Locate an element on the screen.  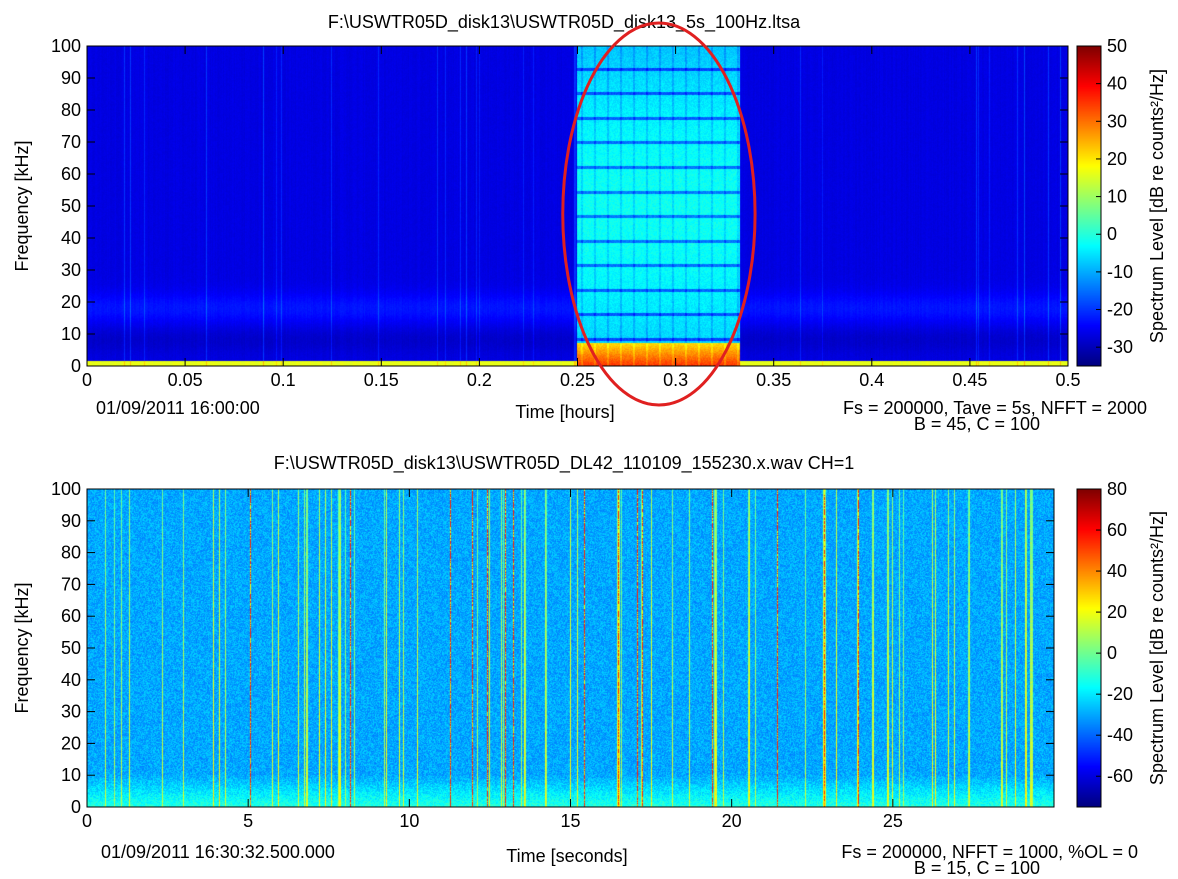
colorbar-tick-label: -60 is located at coordinates (1120, 776).